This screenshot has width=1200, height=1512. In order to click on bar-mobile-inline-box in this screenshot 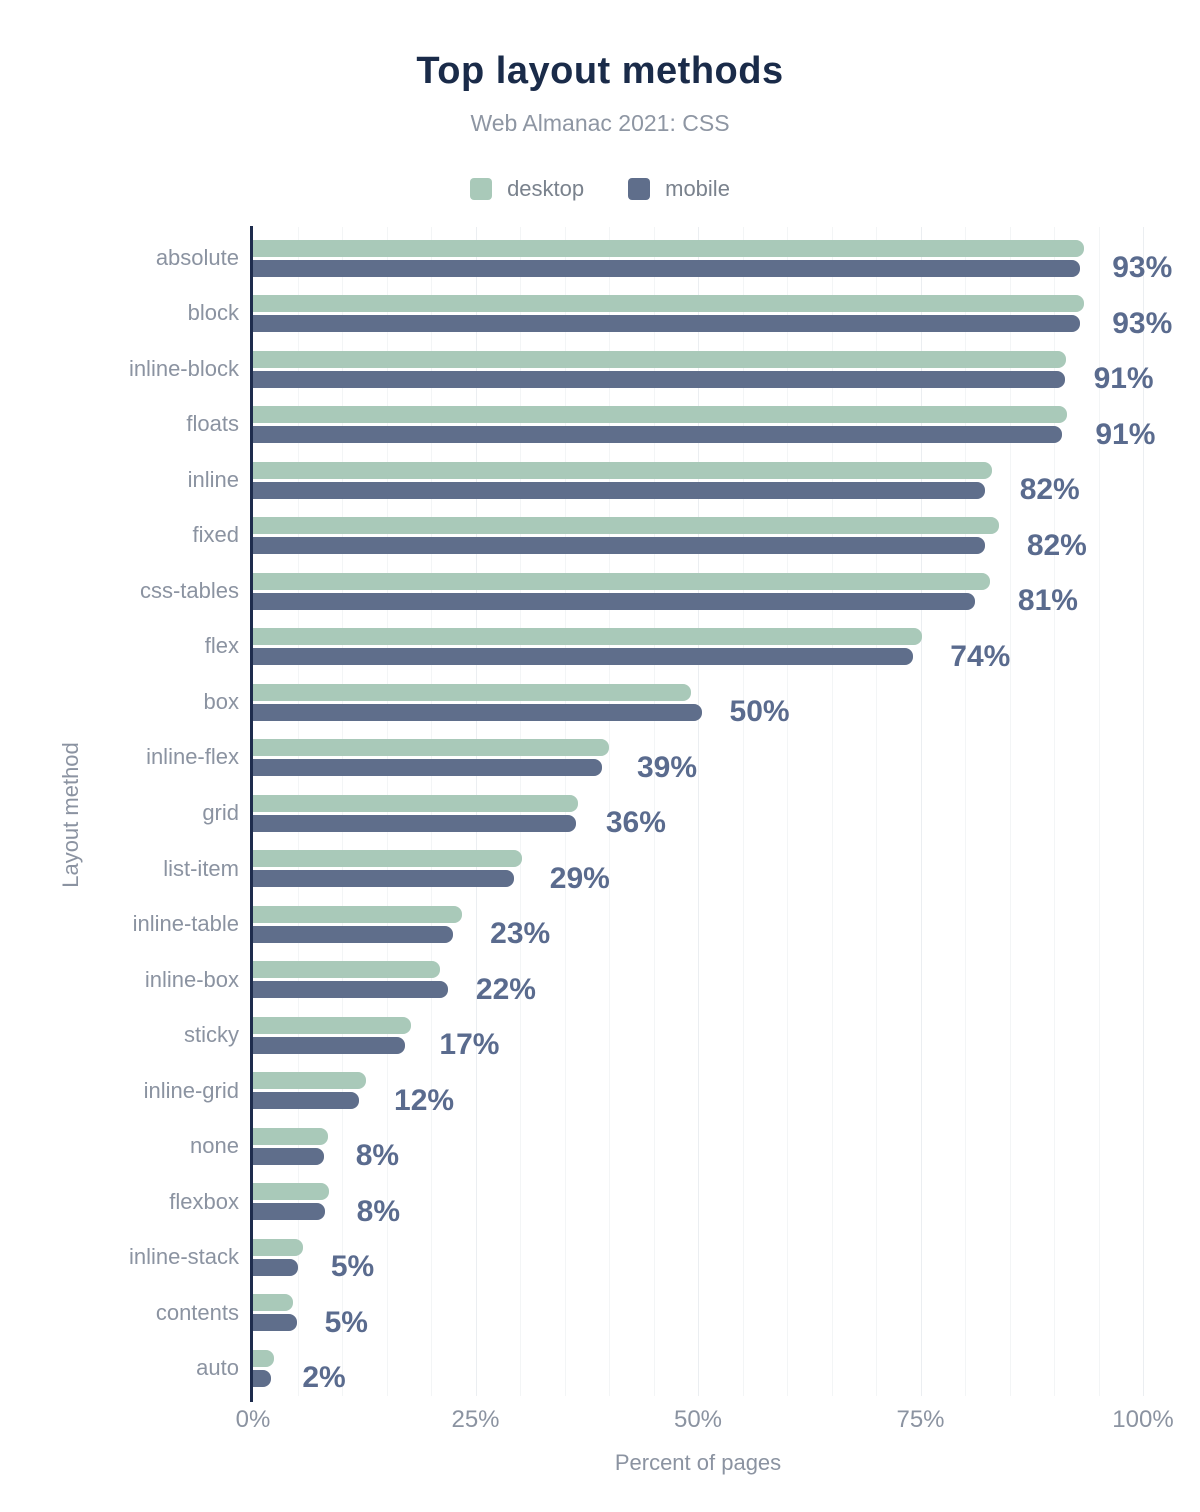, I will do `click(350, 990)`.